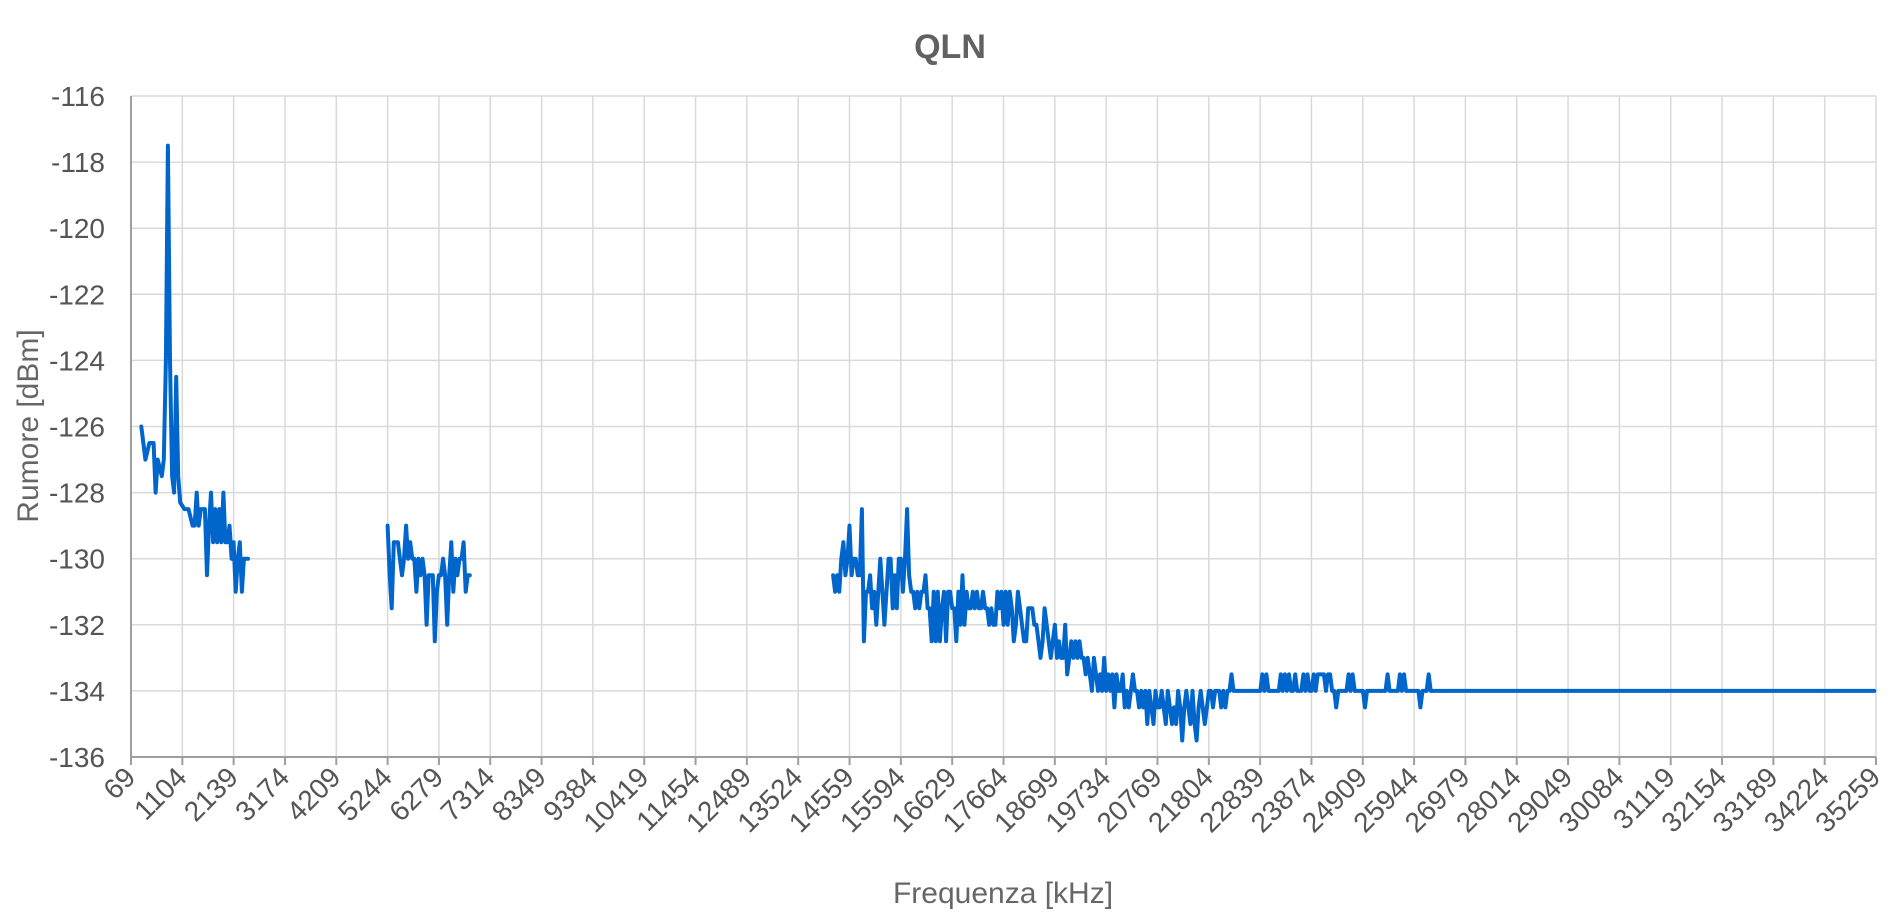 This screenshot has width=1890, height=918. What do you see at coordinates (160, 793) in the screenshot?
I see `x-tick-label: 1104` at bounding box center [160, 793].